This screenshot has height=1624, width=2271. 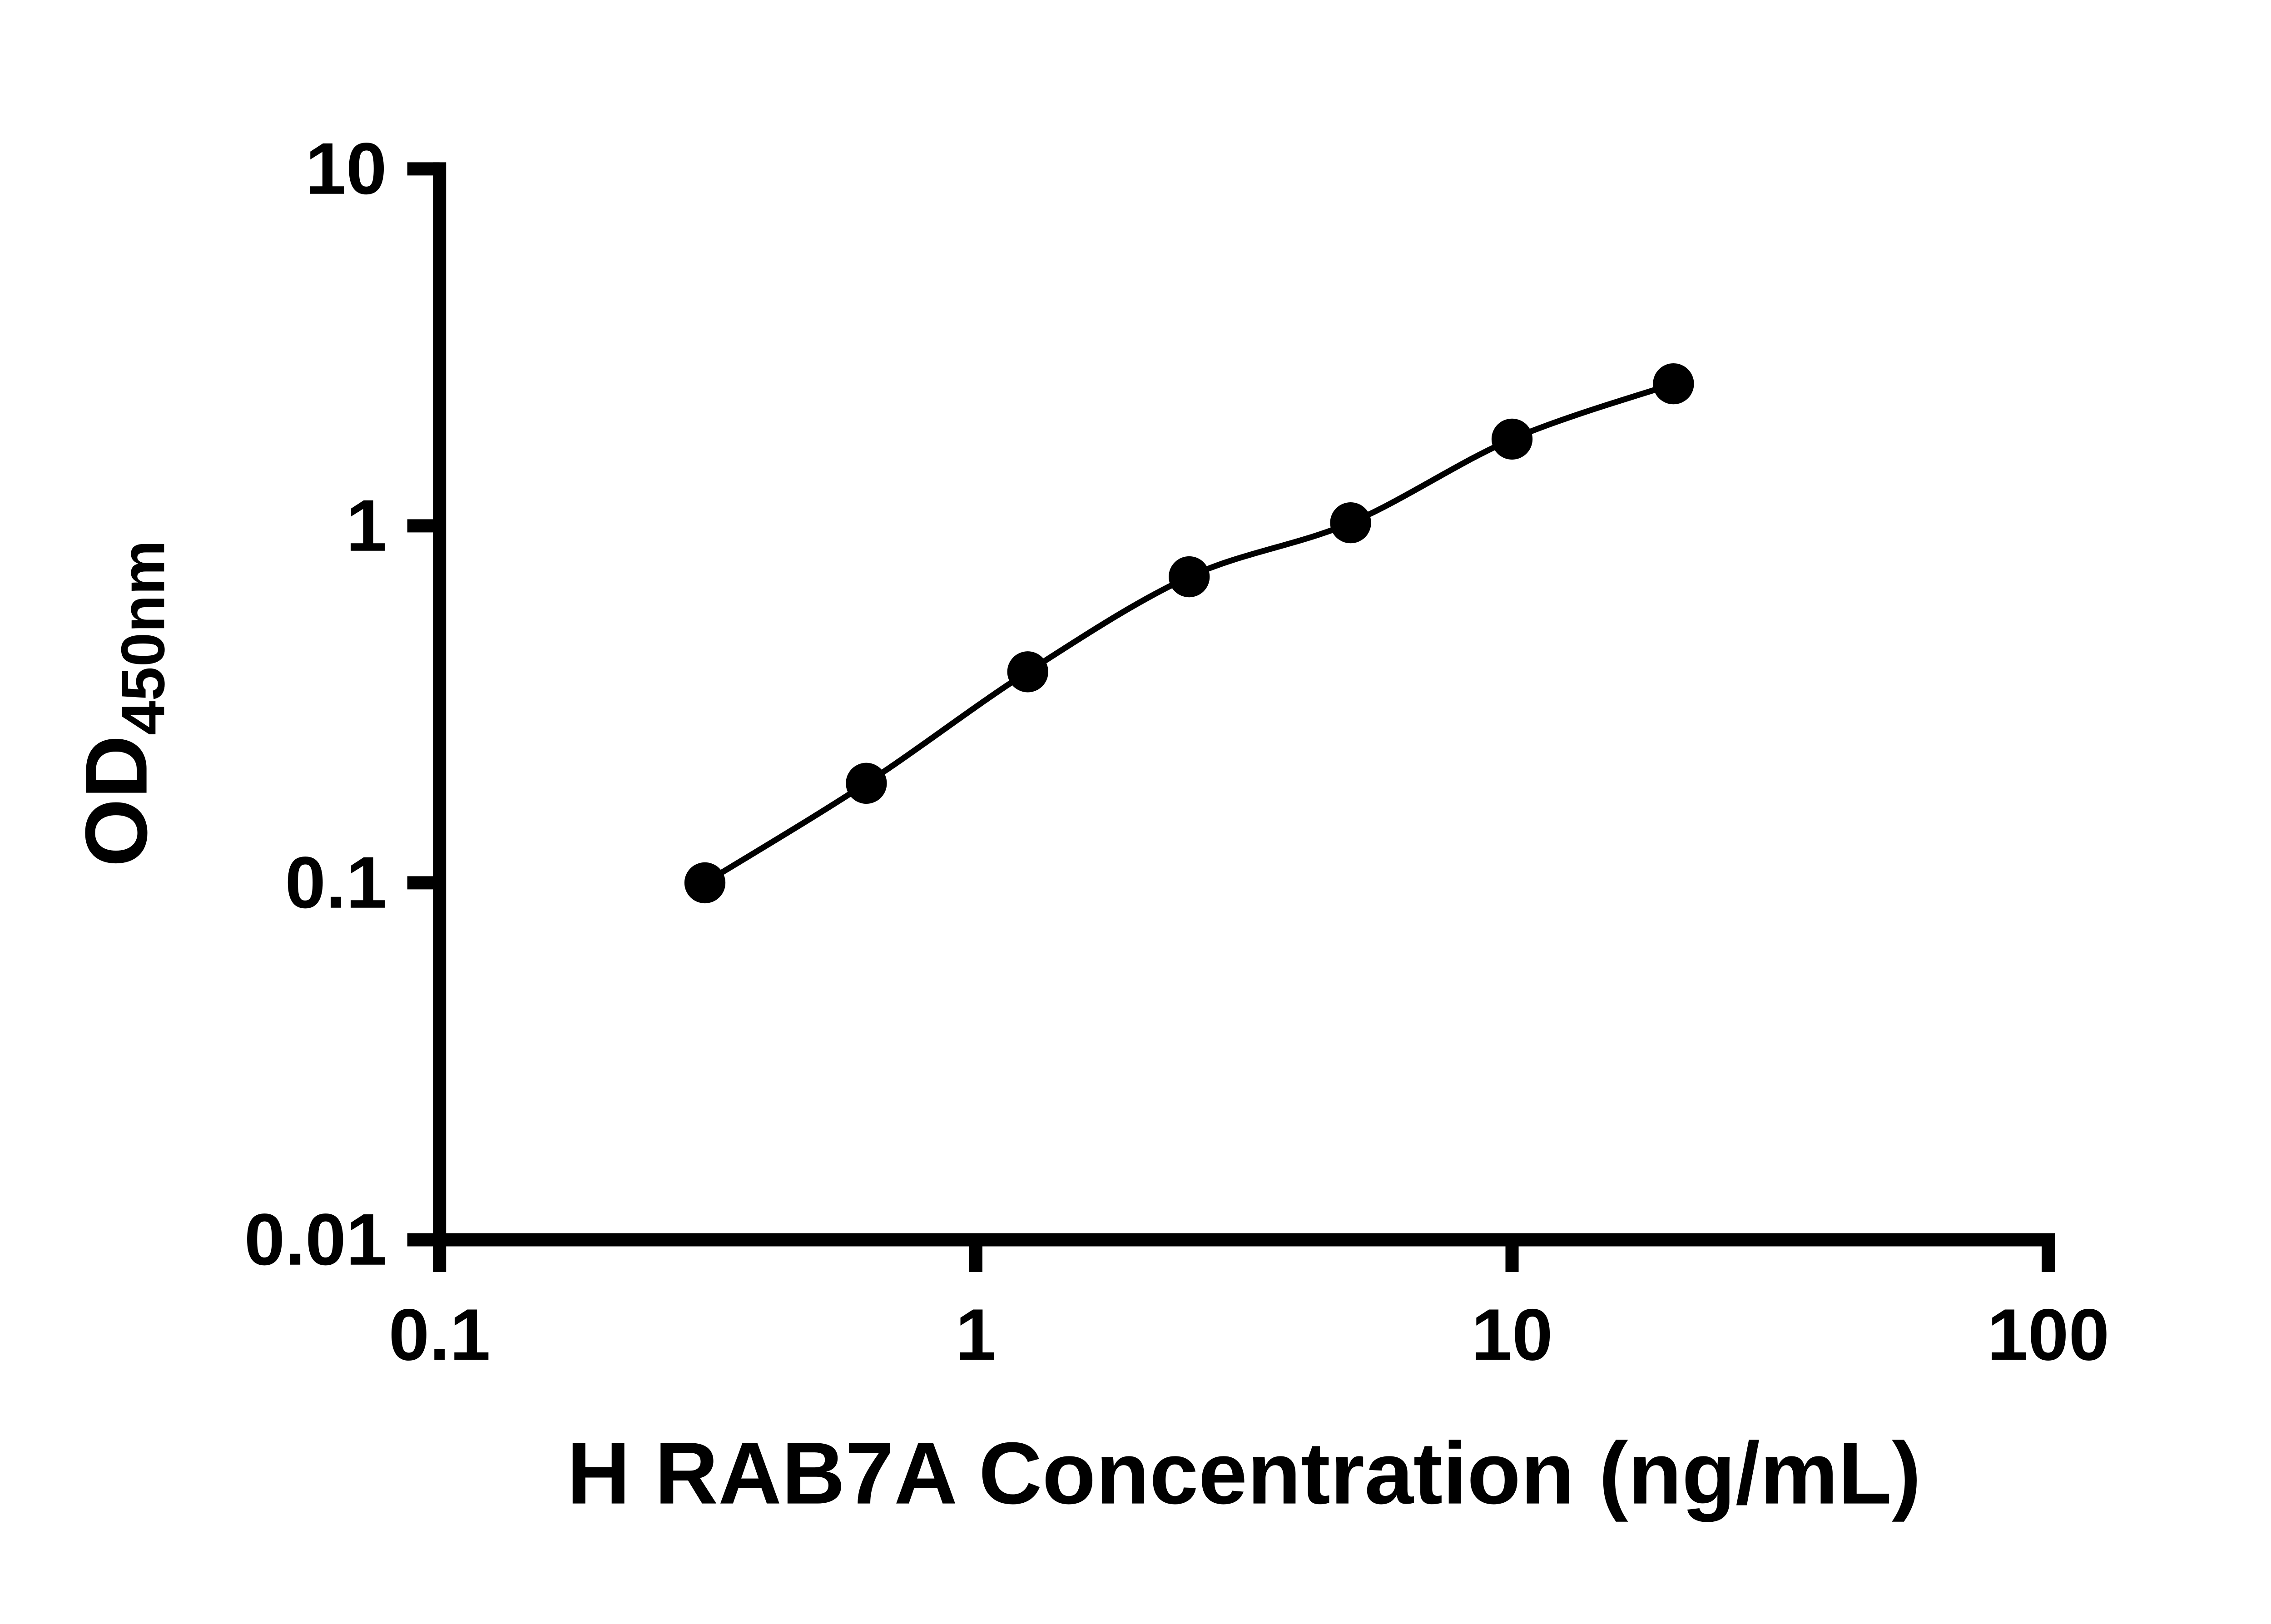 What do you see at coordinates (440, 1335) in the screenshot?
I see `x-tick-label: 0.1` at bounding box center [440, 1335].